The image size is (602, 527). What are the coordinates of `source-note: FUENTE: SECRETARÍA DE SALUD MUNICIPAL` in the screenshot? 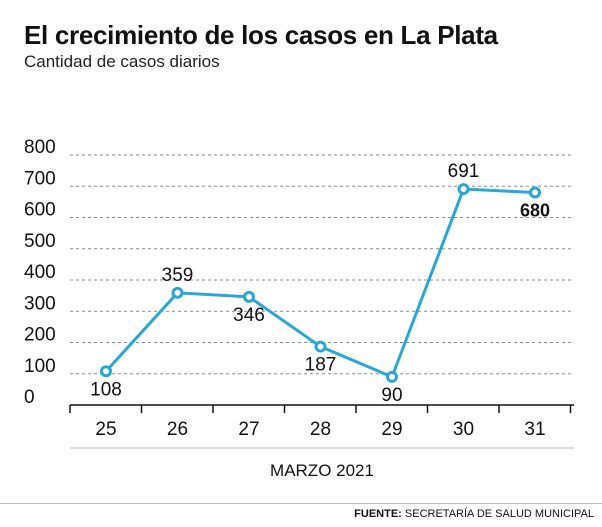 It's located at (474, 514).